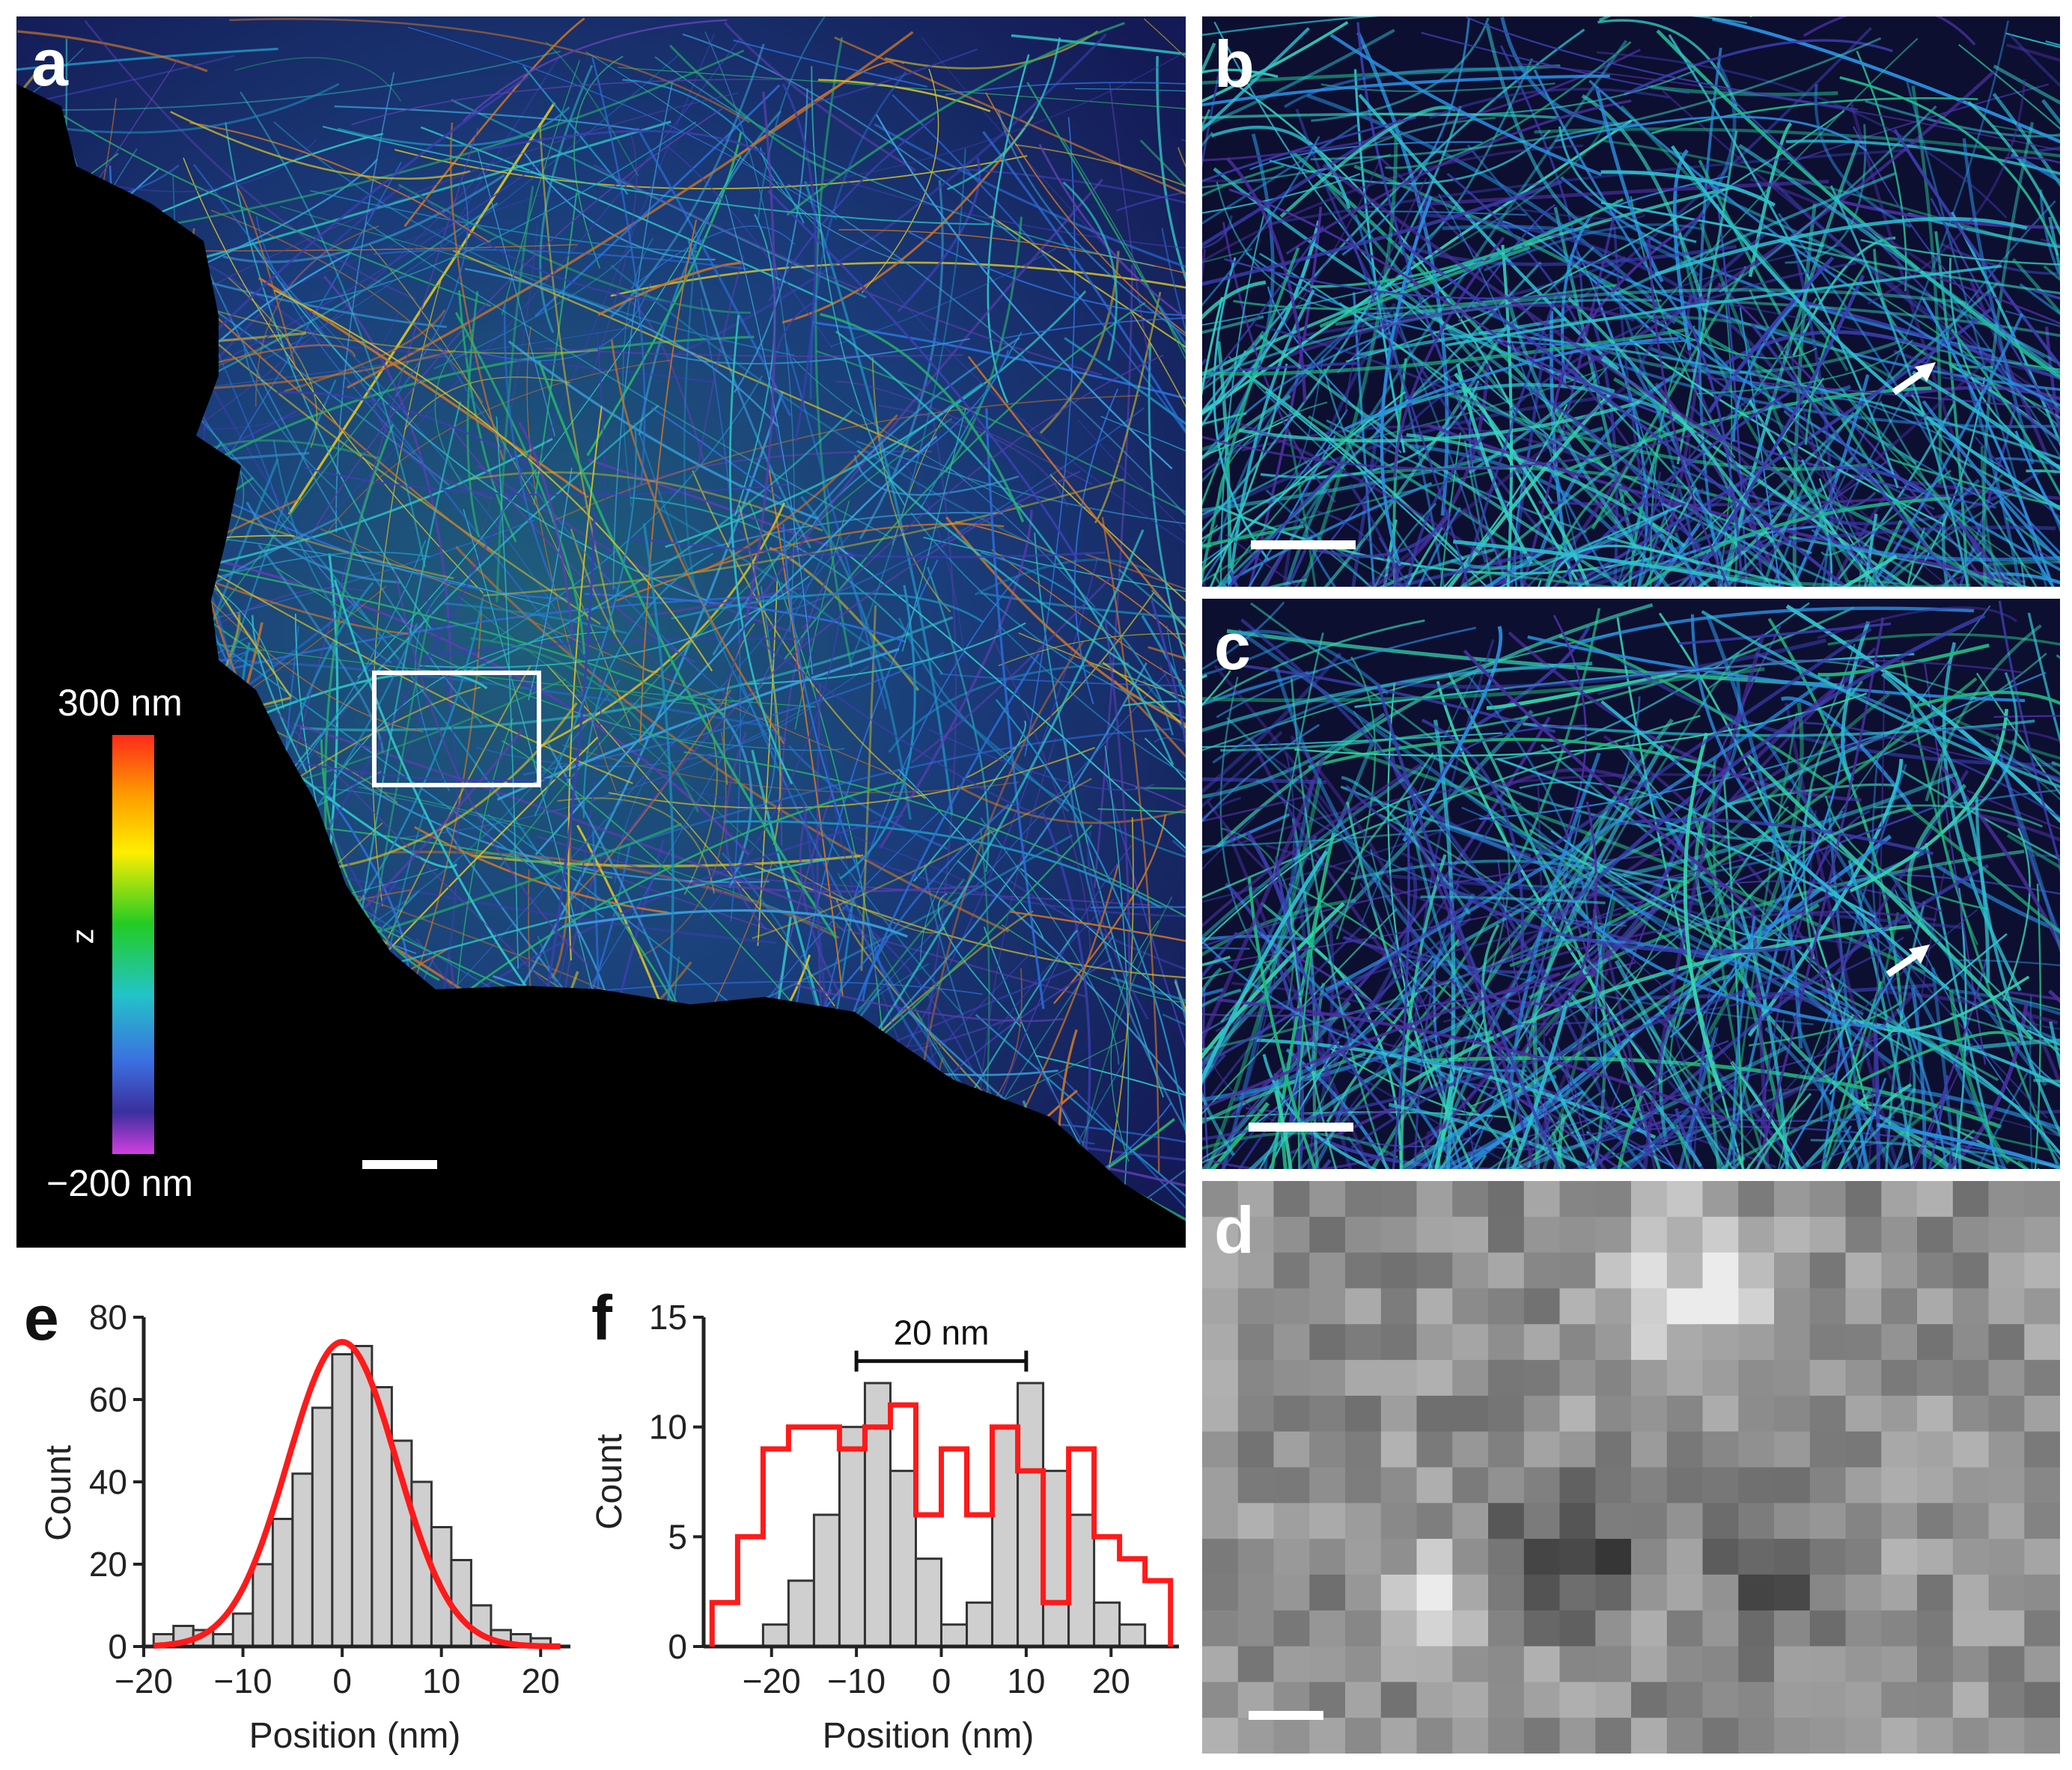  Describe the element at coordinates (342, 1501) in the screenshot. I see `histogram-bar` at that location.